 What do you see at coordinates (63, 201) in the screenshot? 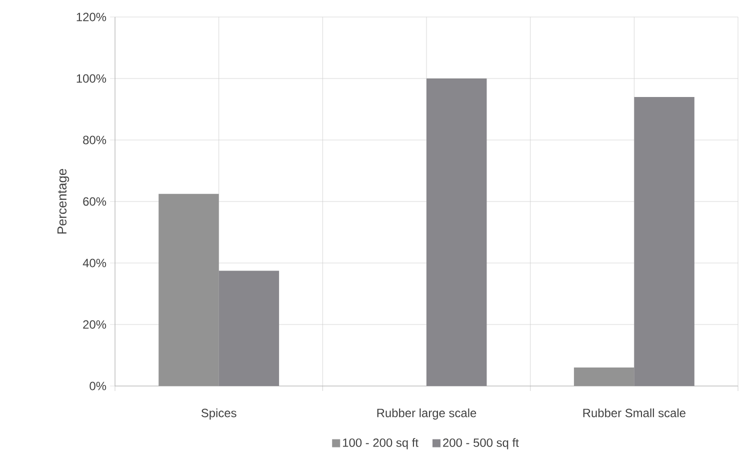
I see `y-axis-title: Percentage` at bounding box center [63, 201].